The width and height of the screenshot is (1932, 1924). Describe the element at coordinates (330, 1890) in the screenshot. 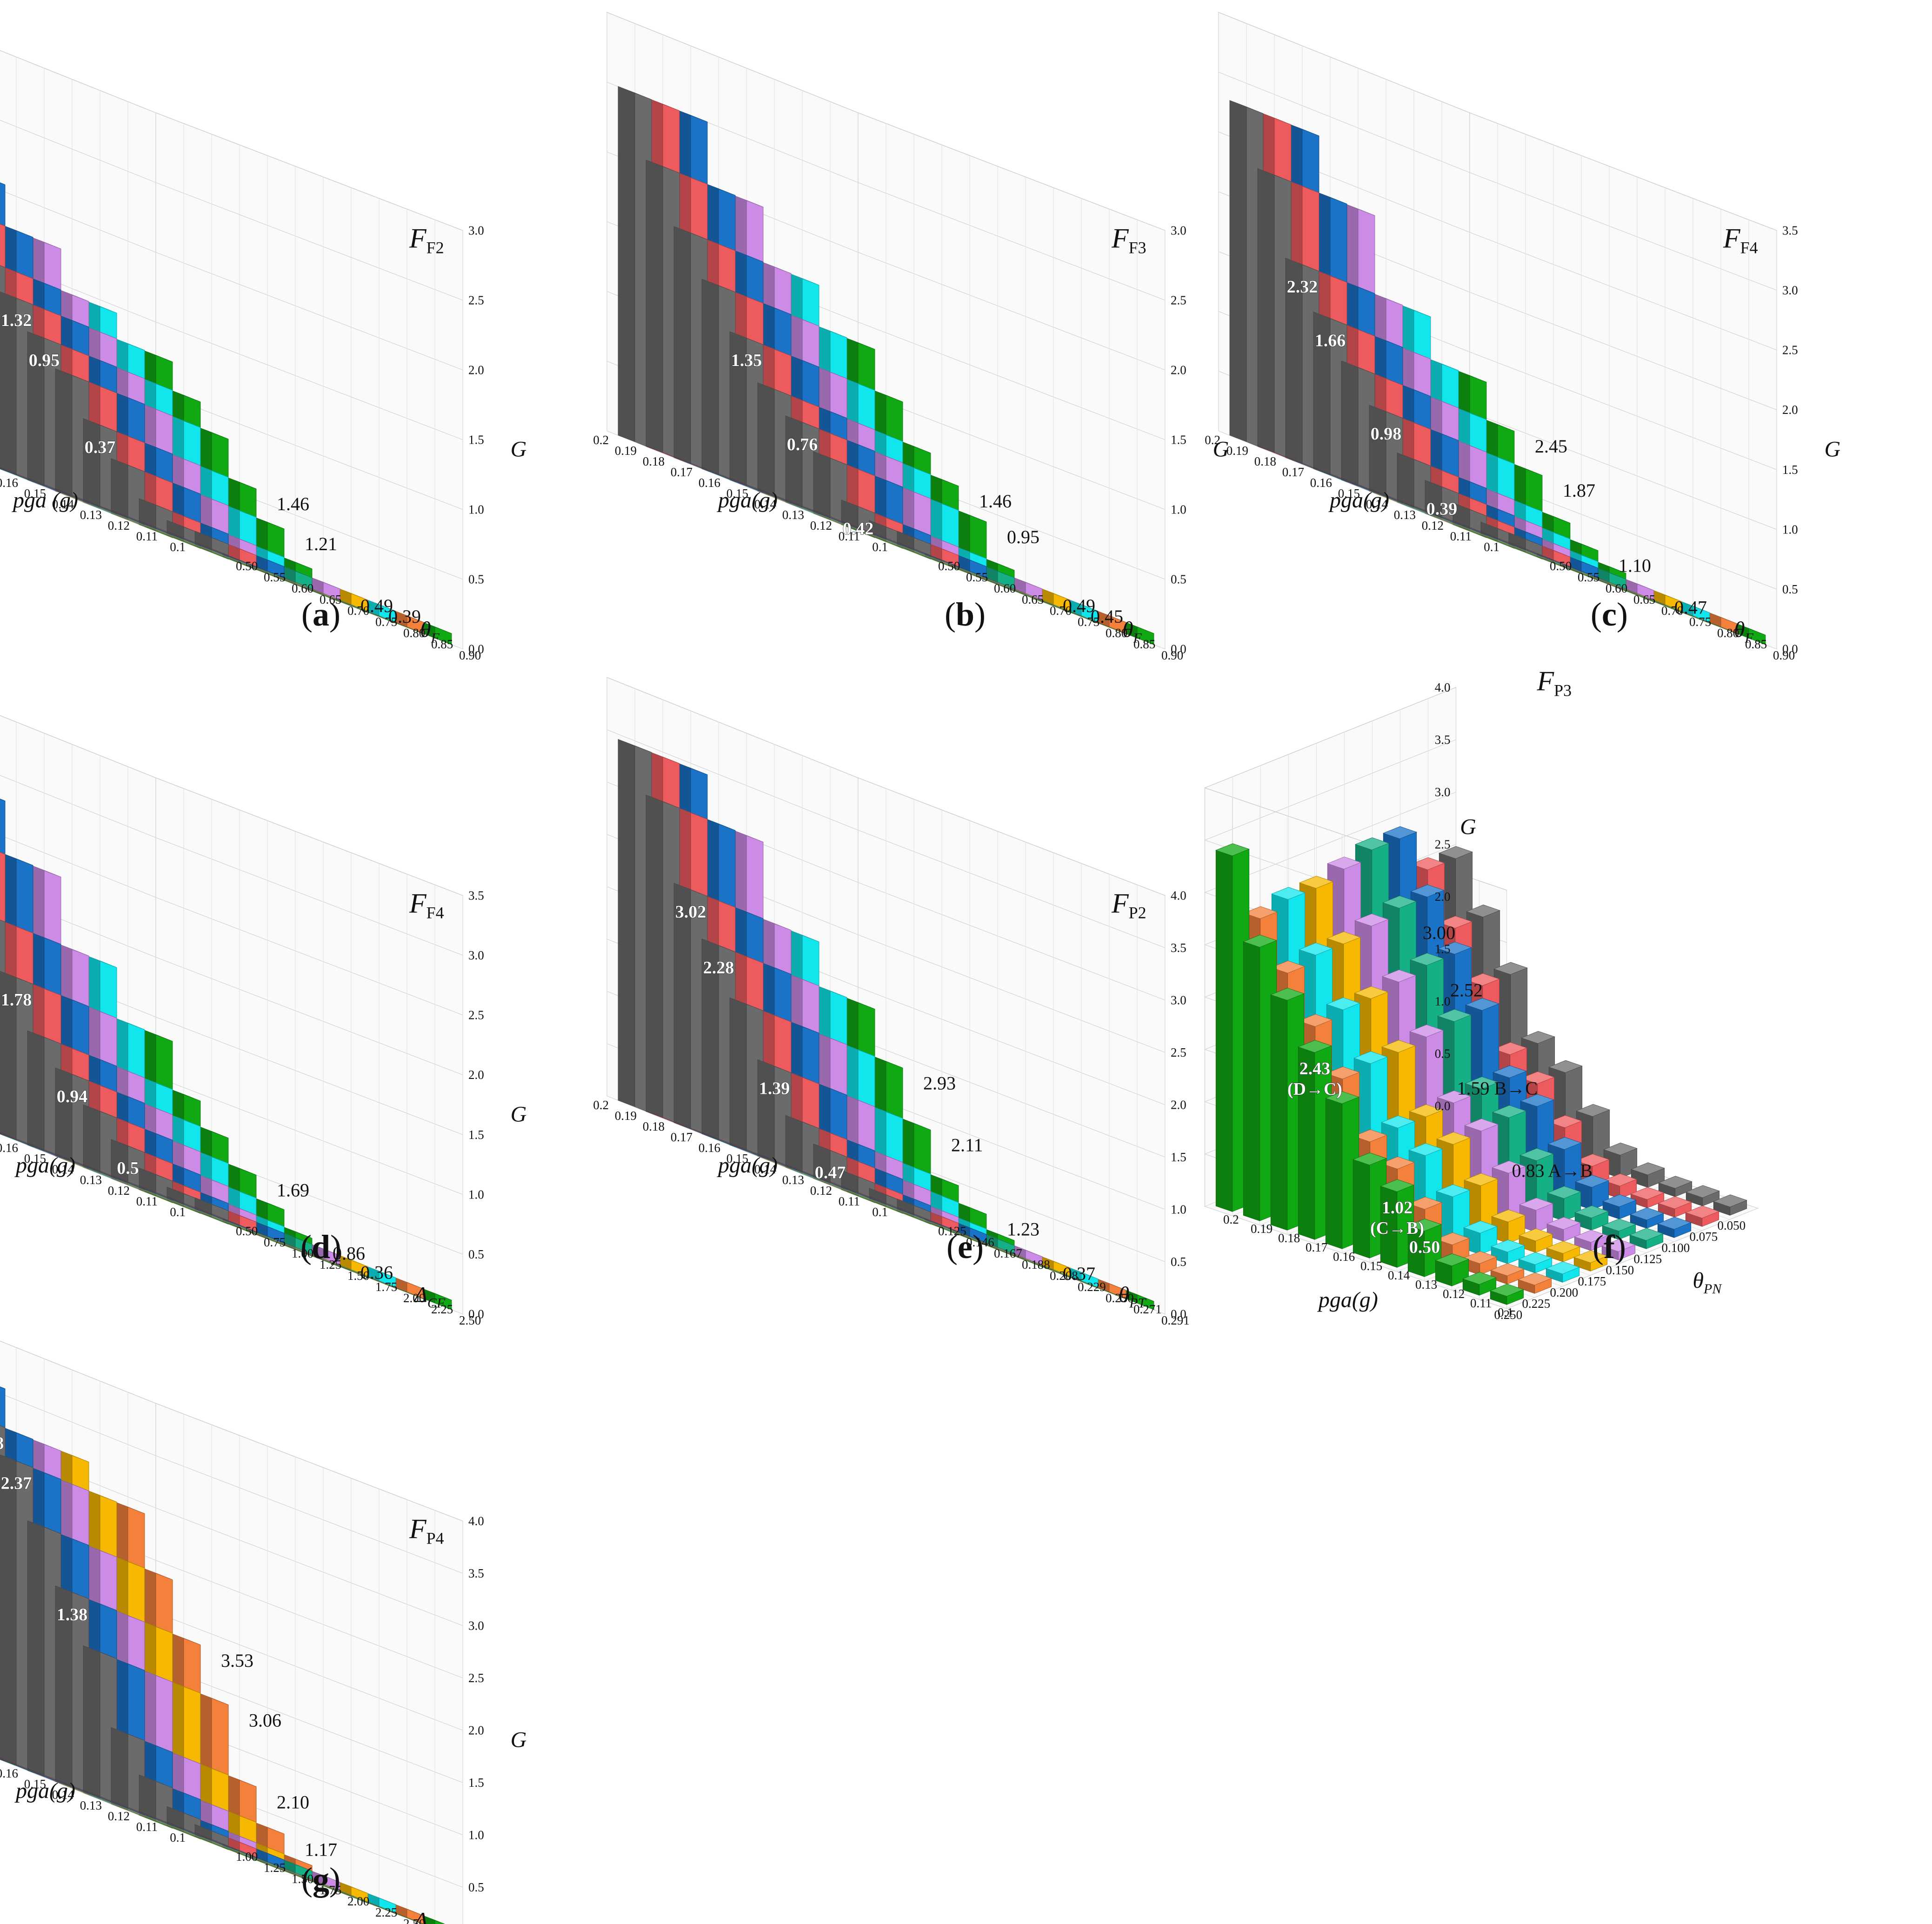

I see `x-tick-label: 1.75` at that location.